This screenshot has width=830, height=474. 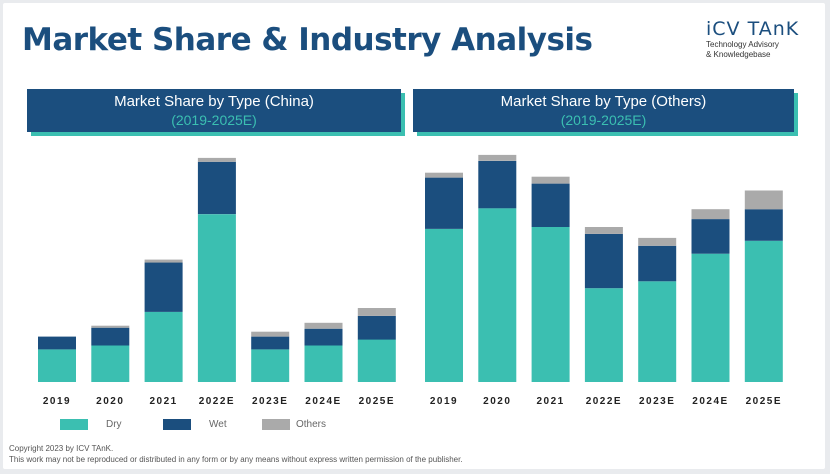 What do you see at coordinates (603, 120) in the screenshot?
I see `others-chart-subtitle: (2019-2025E)` at bounding box center [603, 120].